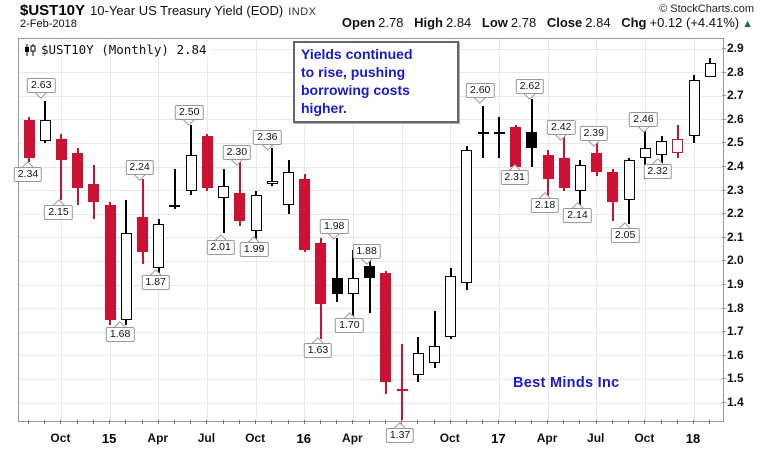 The image size is (780, 469). Describe the element at coordinates (634, 22) in the screenshot. I see `chg-label: Chg` at that location.